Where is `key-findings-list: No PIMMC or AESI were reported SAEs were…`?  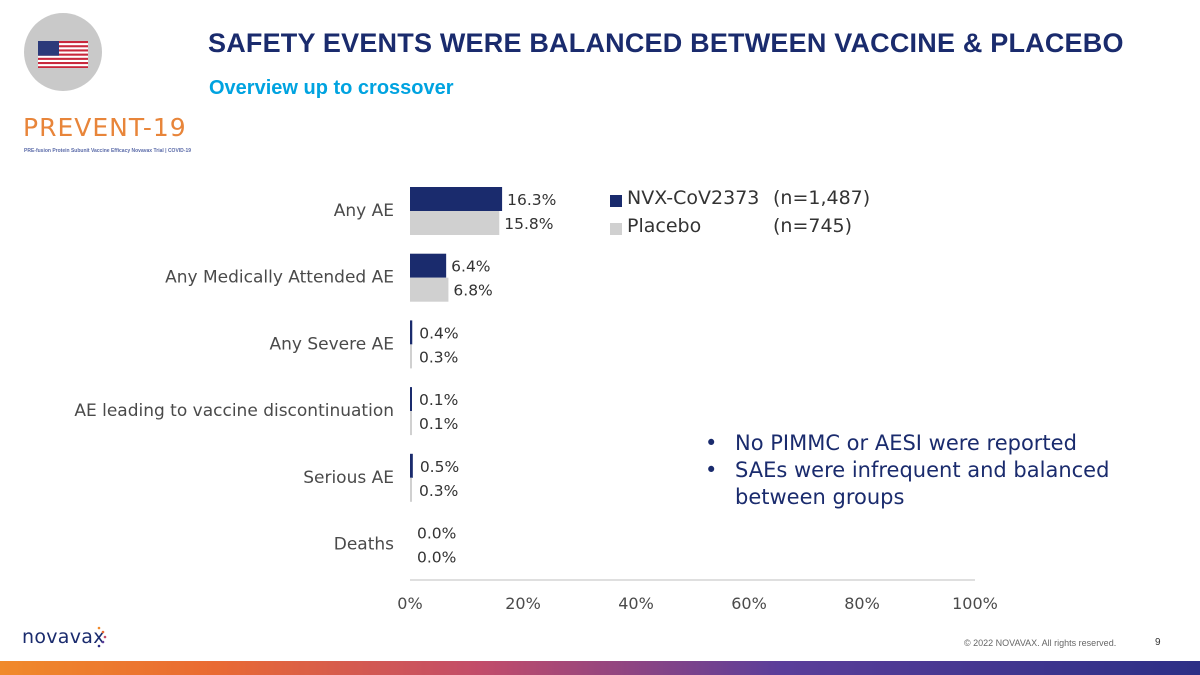 key-findings-list: No PIMMC or AESI were reported SAEs were… is located at coordinates (930, 470).